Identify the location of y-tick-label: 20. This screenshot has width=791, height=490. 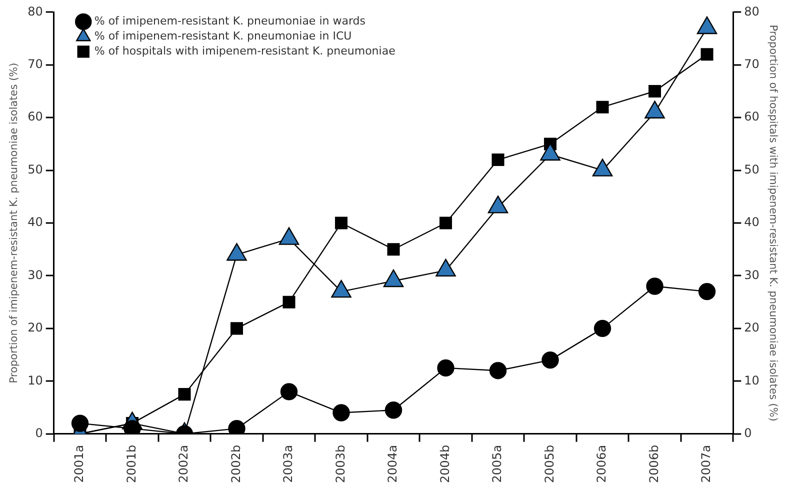
(35, 327).